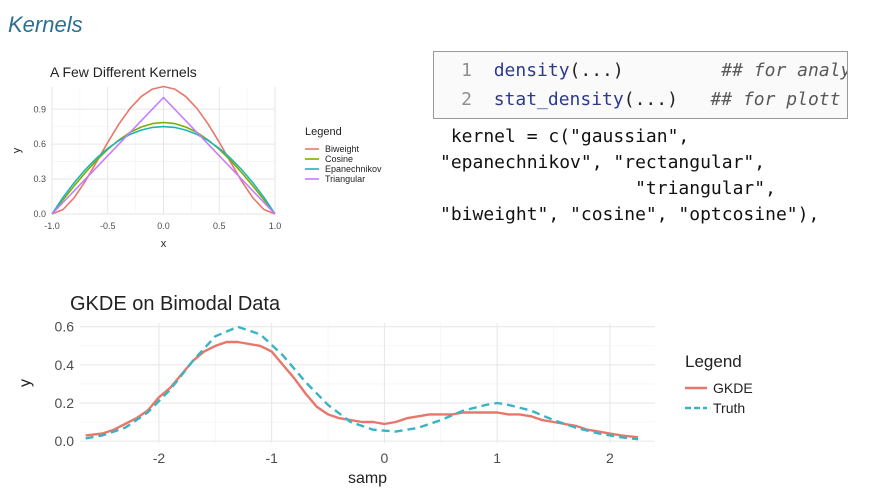 This screenshot has height=503, width=874. I want to click on series-line-triangular, so click(163, 155).